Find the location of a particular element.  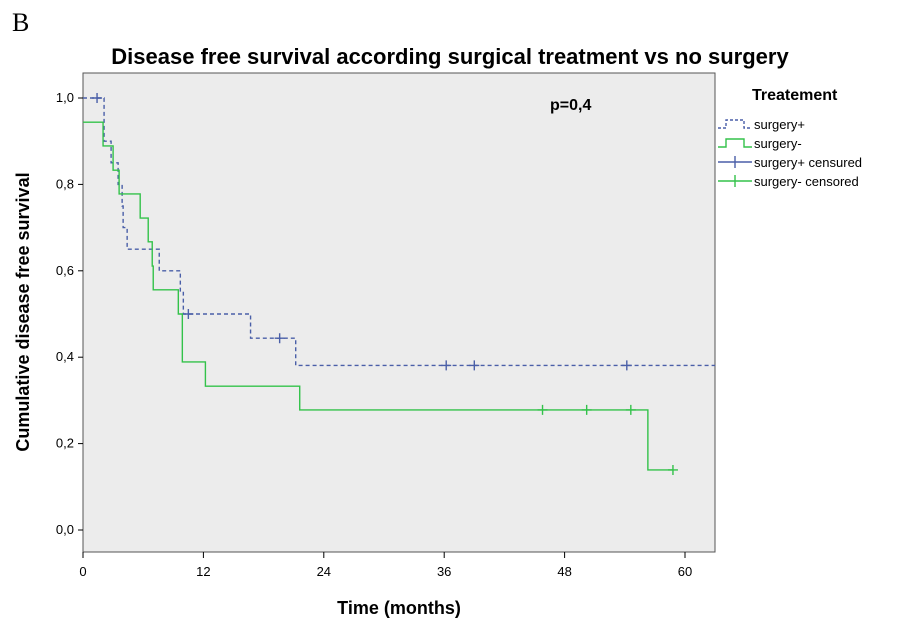

legend-entry: surgery- censored is located at coordinates (806, 181).